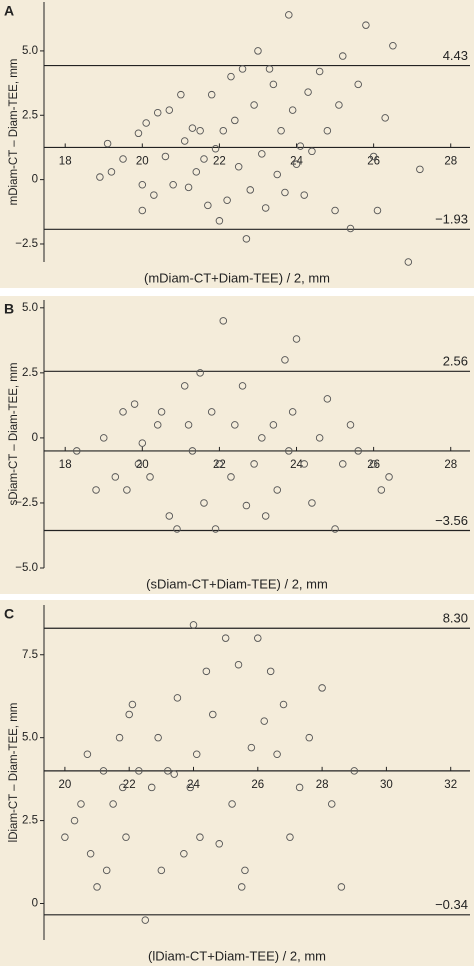 This screenshot has width=474, height=966. What do you see at coordinates (455, 55) in the screenshot?
I see `limit-label: 4.43` at bounding box center [455, 55].